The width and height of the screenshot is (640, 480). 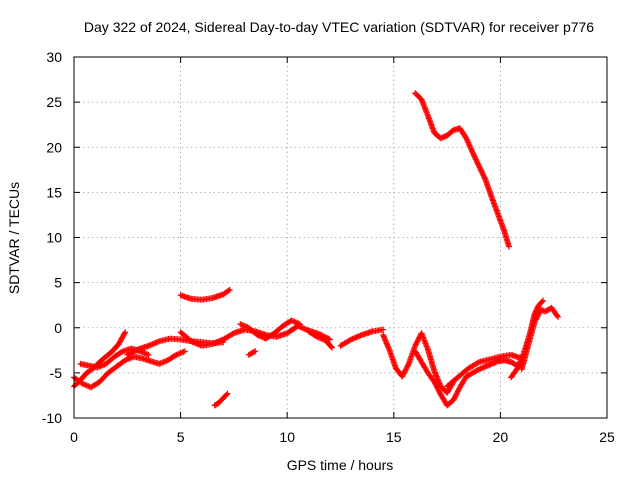 What do you see at coordinates (607, 437) in the screenshot?
I see `x-tick-label: 25` at bounding box center [607, 437].